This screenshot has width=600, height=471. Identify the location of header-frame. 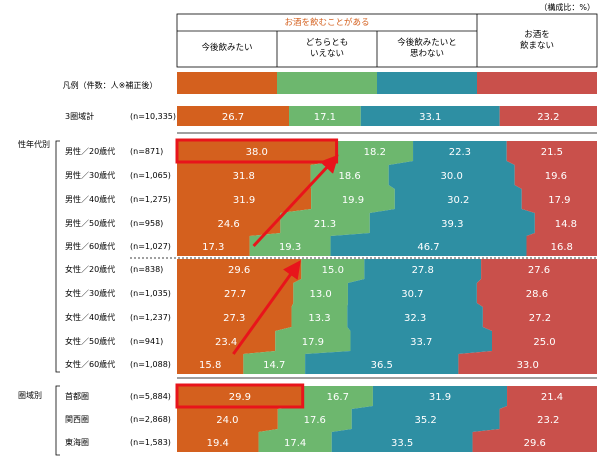
(387, 40).